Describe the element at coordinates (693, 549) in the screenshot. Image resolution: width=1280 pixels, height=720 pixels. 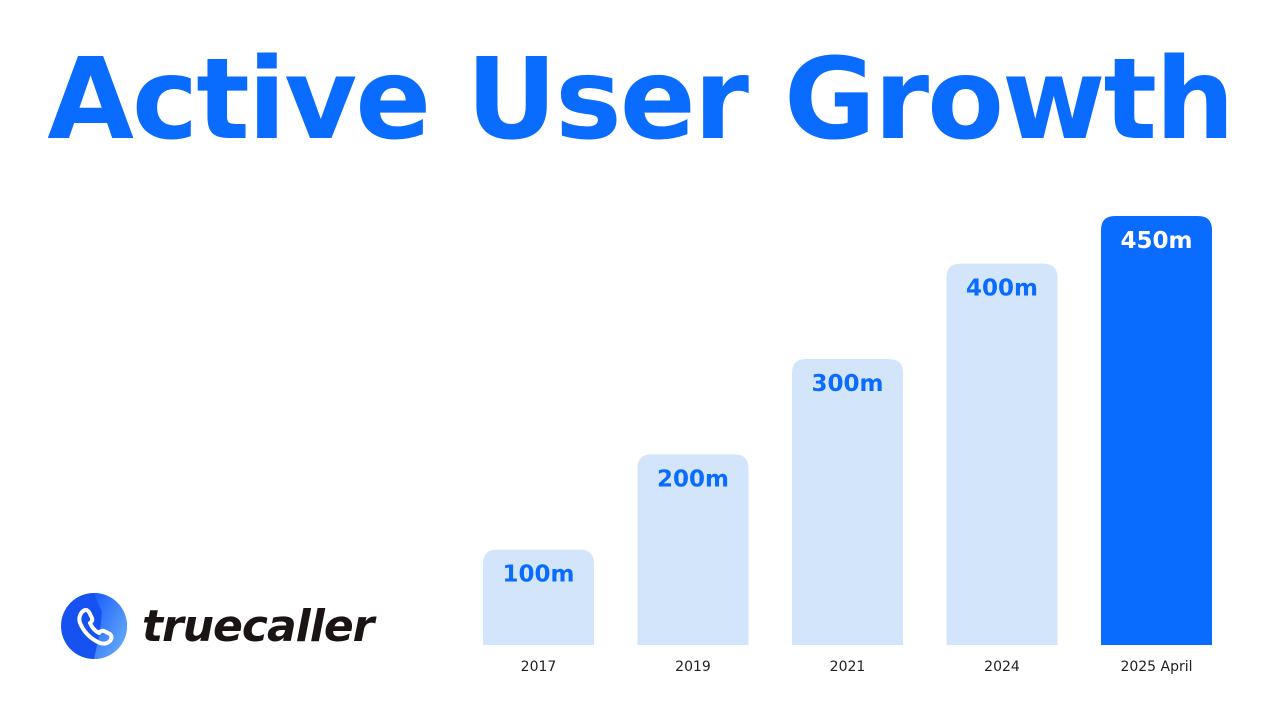
I see `bar-2019` at that location.